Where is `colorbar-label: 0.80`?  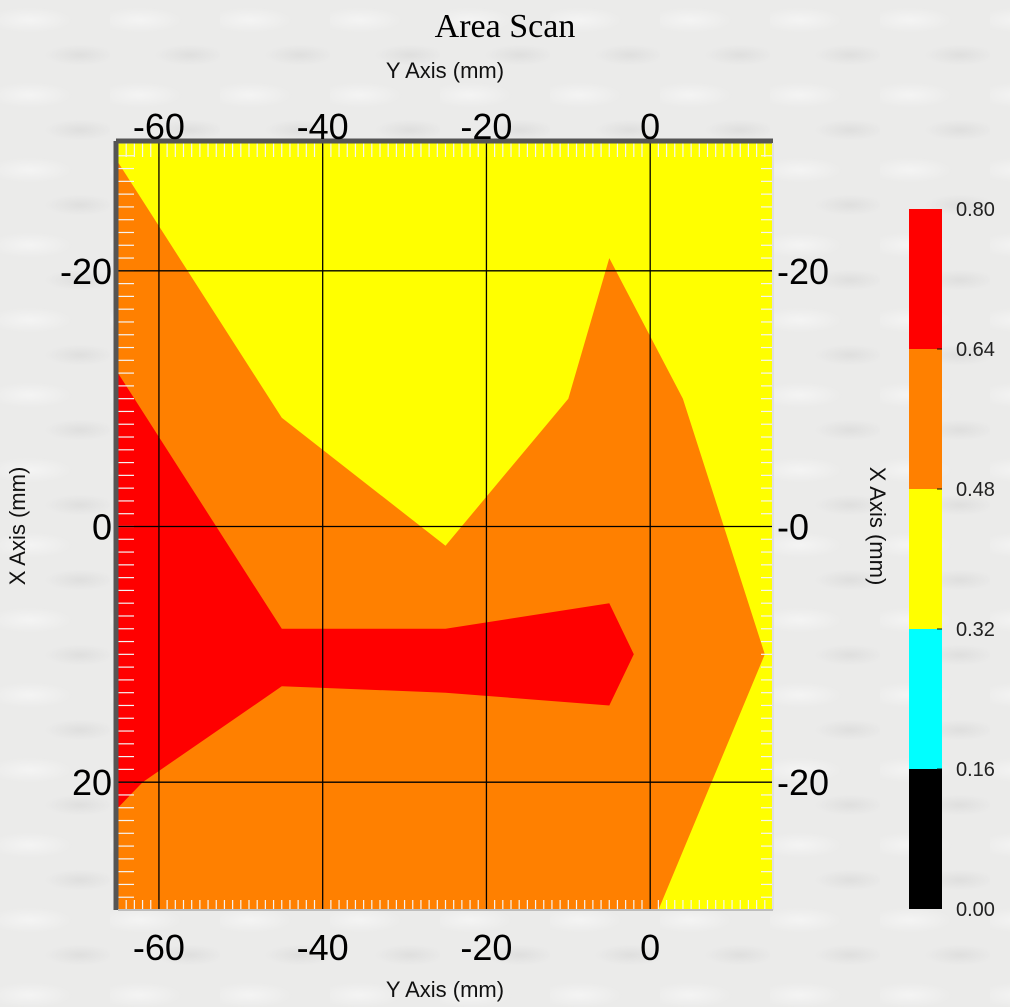
colorbar-label: 0.80 is located at coordinates (975, 210).